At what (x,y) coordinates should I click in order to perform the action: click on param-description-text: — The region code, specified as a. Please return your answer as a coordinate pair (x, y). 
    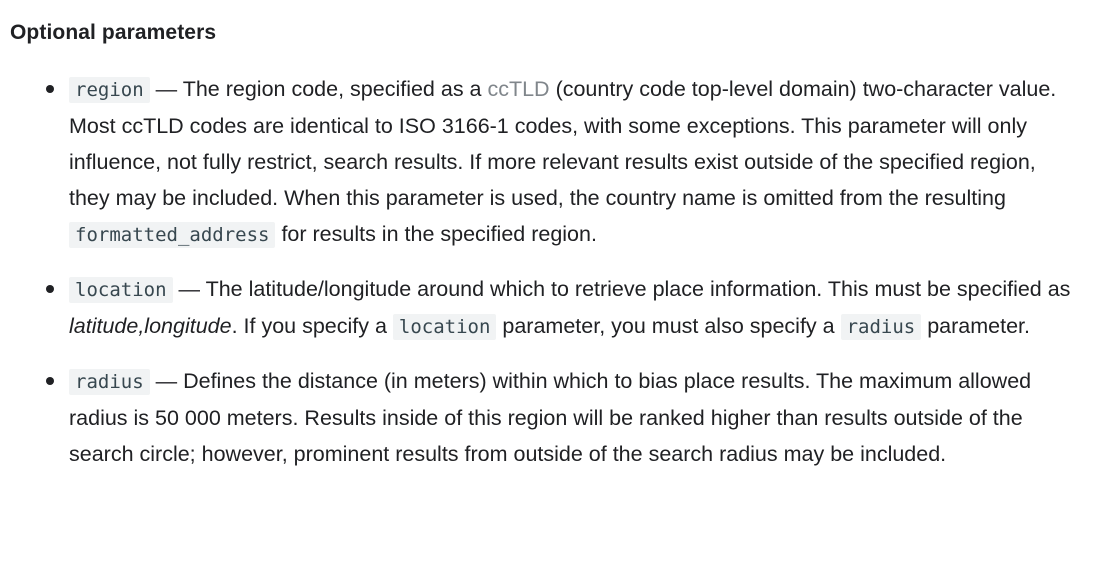
    Looking at the image, I should click on (318, 89).